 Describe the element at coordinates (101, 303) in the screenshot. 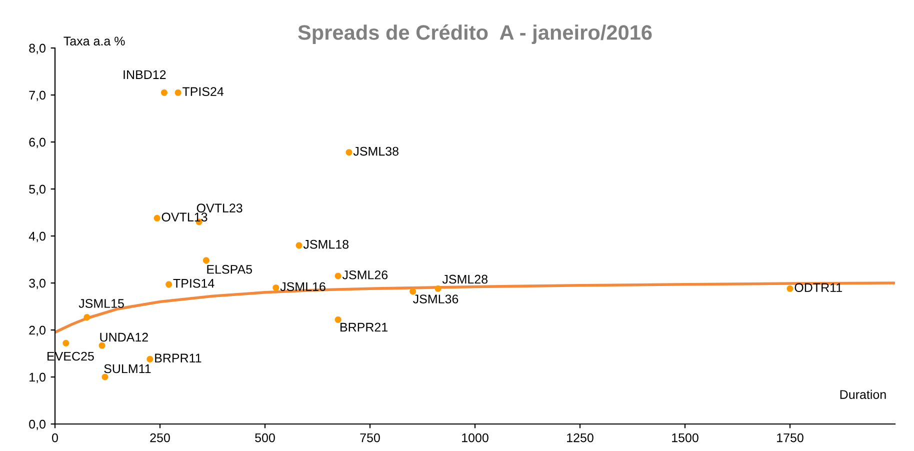

I see `data-label: JSML15` at that location.